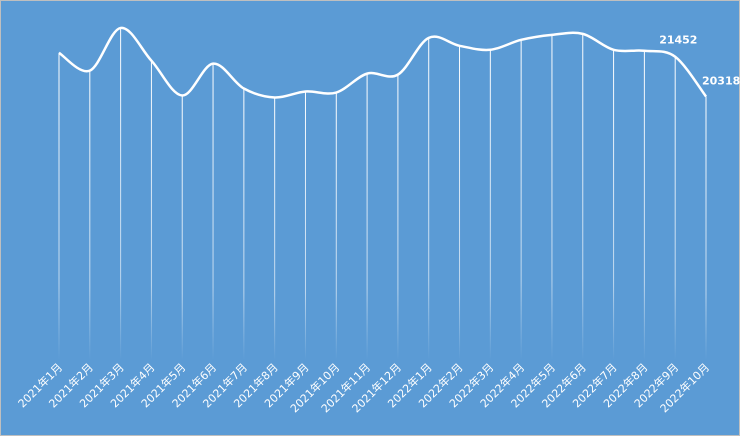 The width and height of the screenshot is (740, 440). Describe the element at coordinates (382, 62) in the screenshot. I see `line` at that location.